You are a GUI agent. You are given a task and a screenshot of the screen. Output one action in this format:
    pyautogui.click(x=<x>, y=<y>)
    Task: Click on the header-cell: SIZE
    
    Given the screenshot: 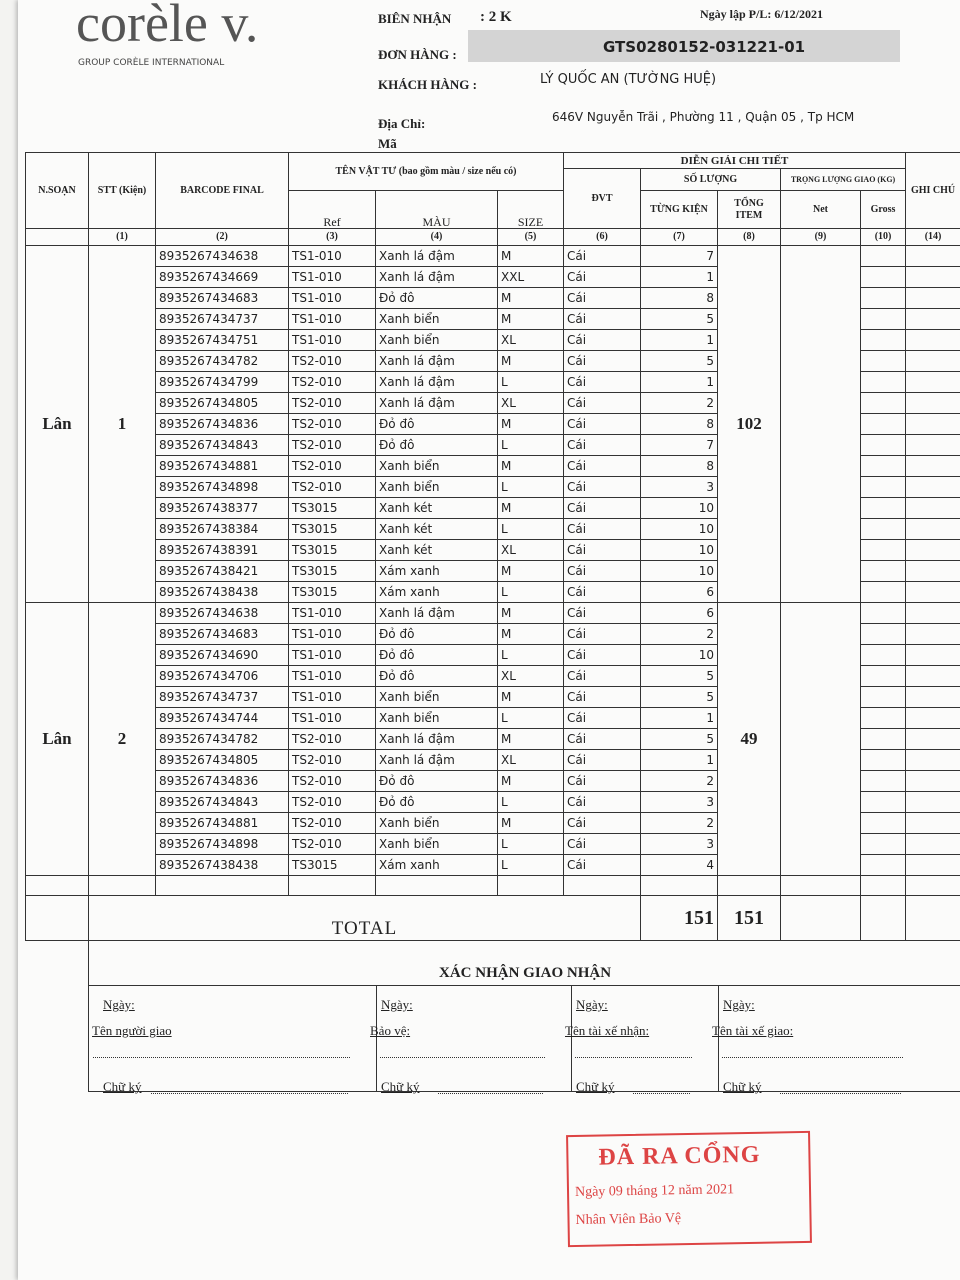 What is the action you would take?
    pyautogui.click(x=530, y=209)
    